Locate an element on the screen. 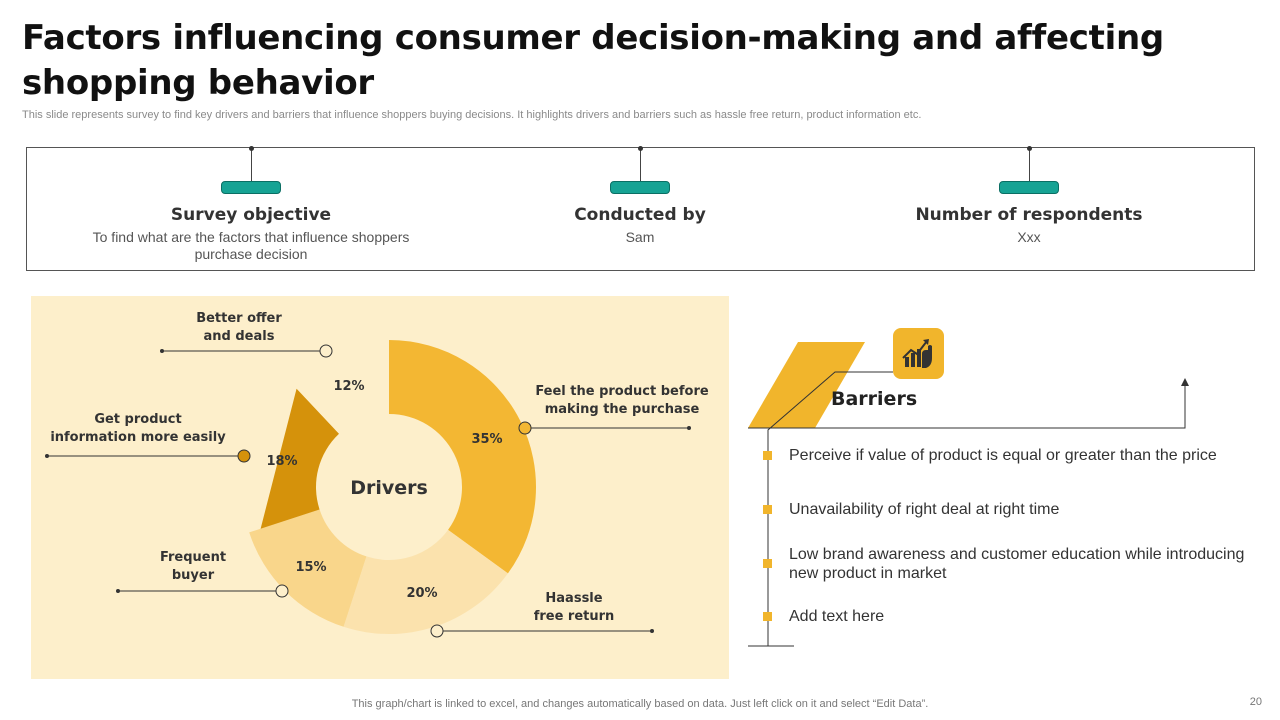 This screenshot has height=720, width=1280. chart-center-title: Drivers is located at coordinates (389, 488).